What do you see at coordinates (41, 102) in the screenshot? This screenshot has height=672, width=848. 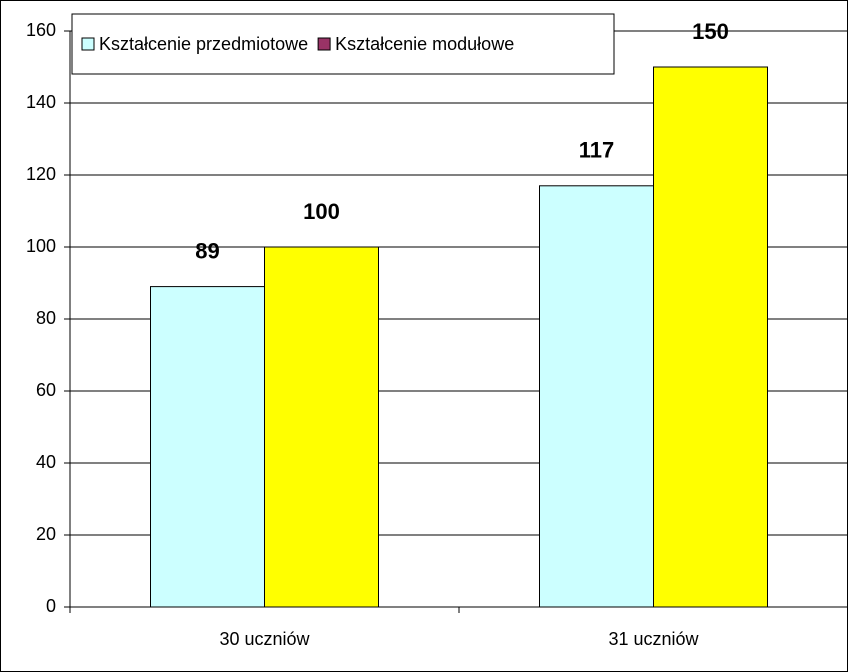 I see `y-tick-label: 140` at bounding box center [41, 102].